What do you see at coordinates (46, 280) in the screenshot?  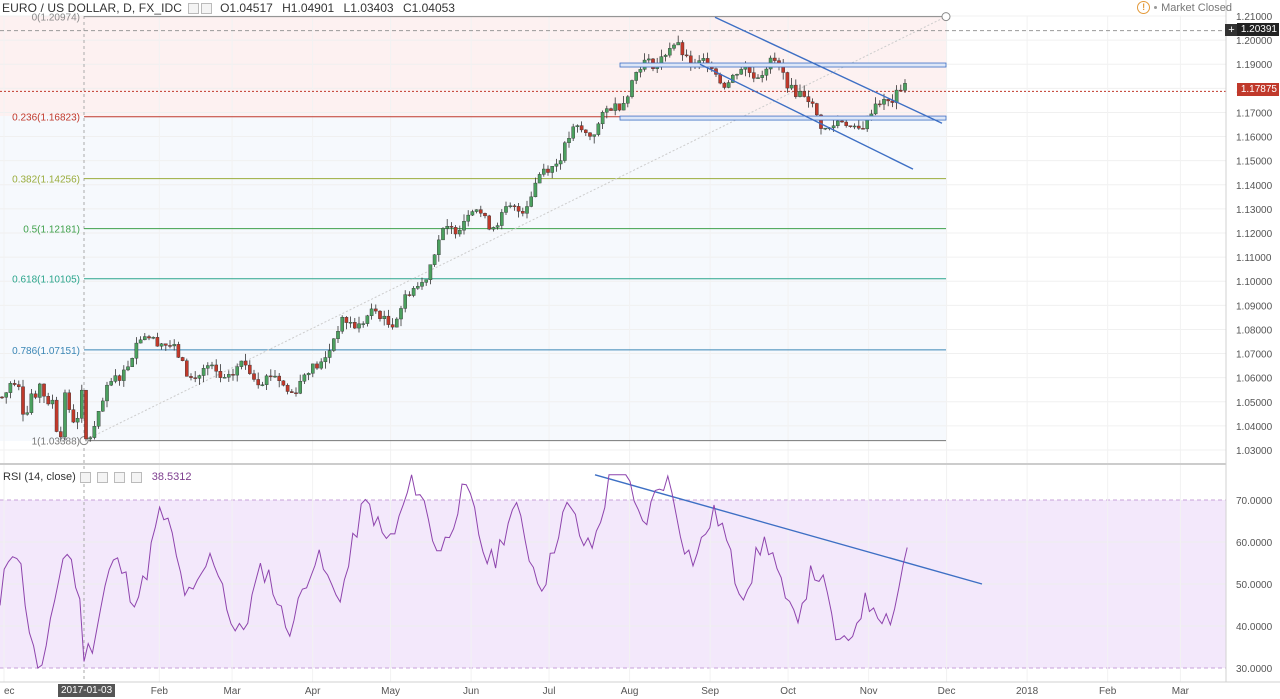 I see `fib-level-label: 0.618(1.10105)` at bounding box center [46, 280].